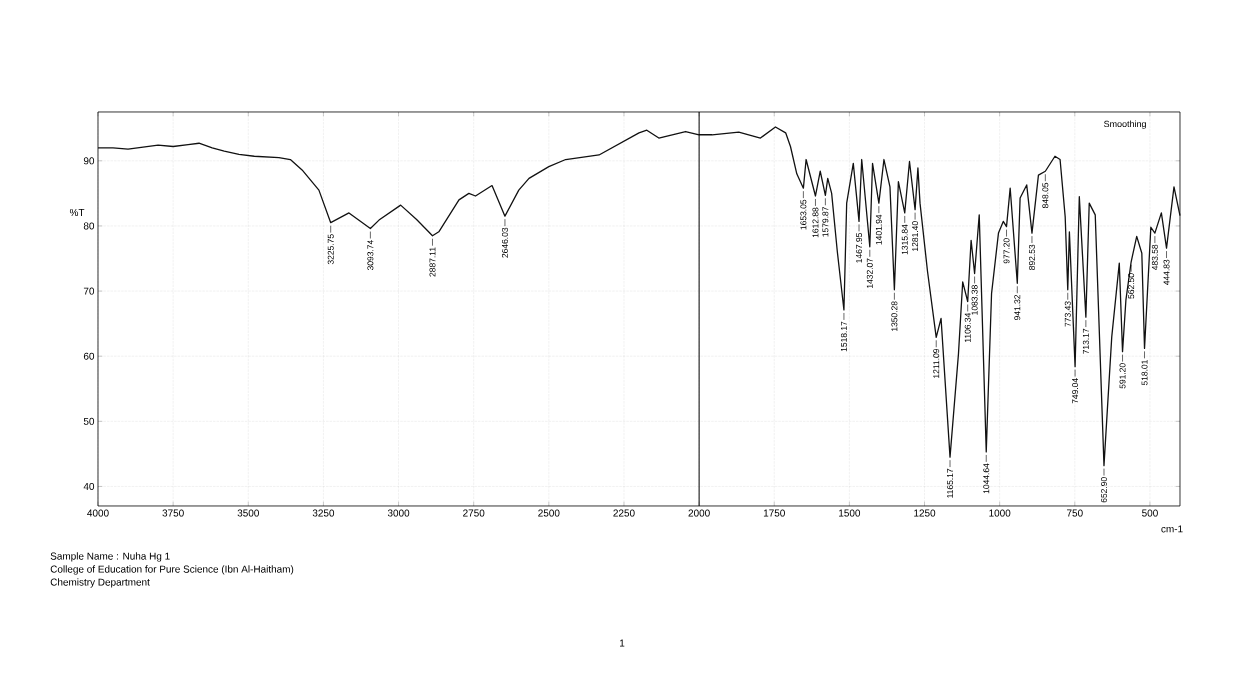 The width and height of the screenshot is (1247, 691). I want to click on annotation: 749.04, so click(1075, 391).